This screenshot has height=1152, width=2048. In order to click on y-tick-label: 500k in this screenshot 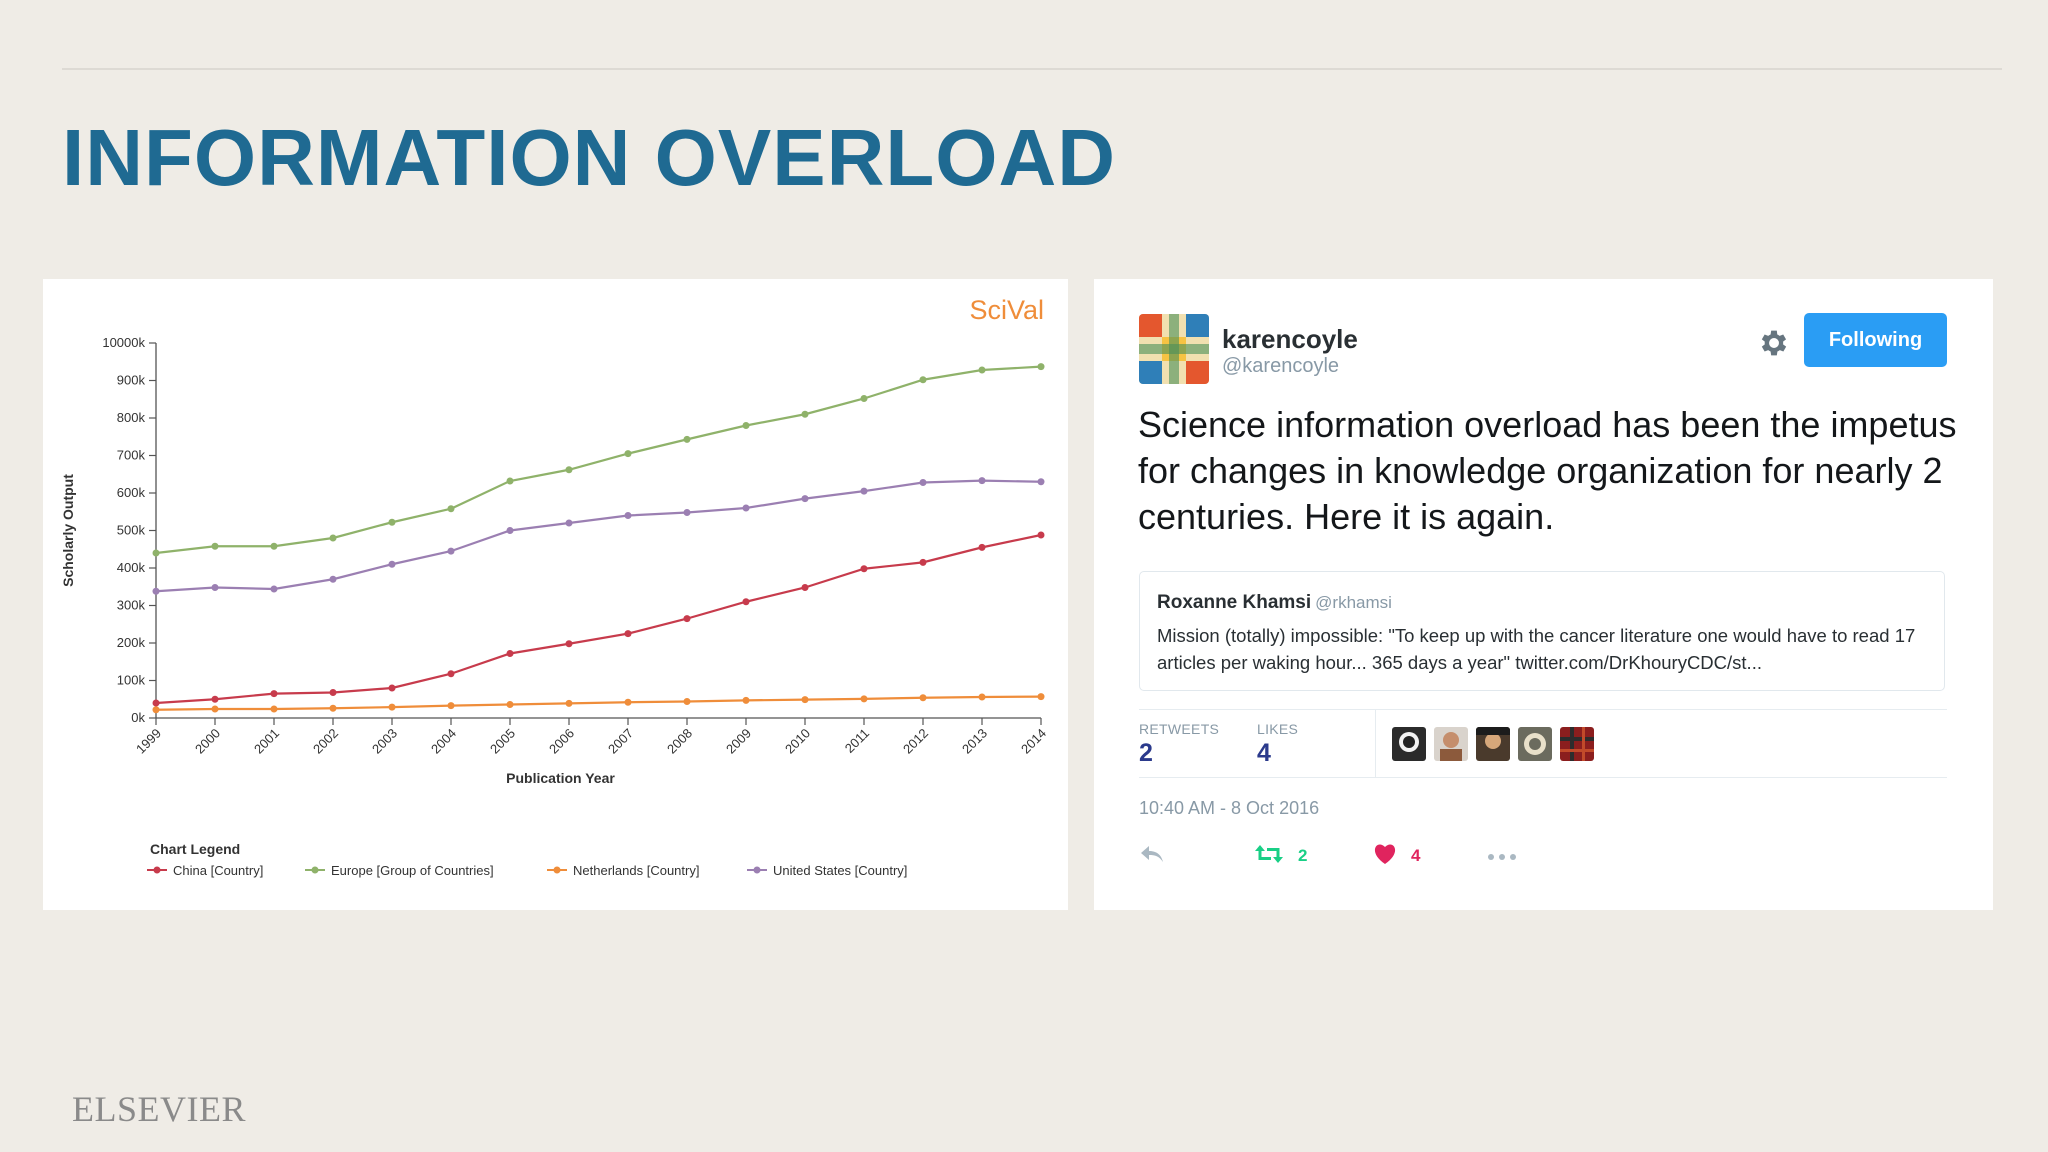, I will do `click(131, 530)`.